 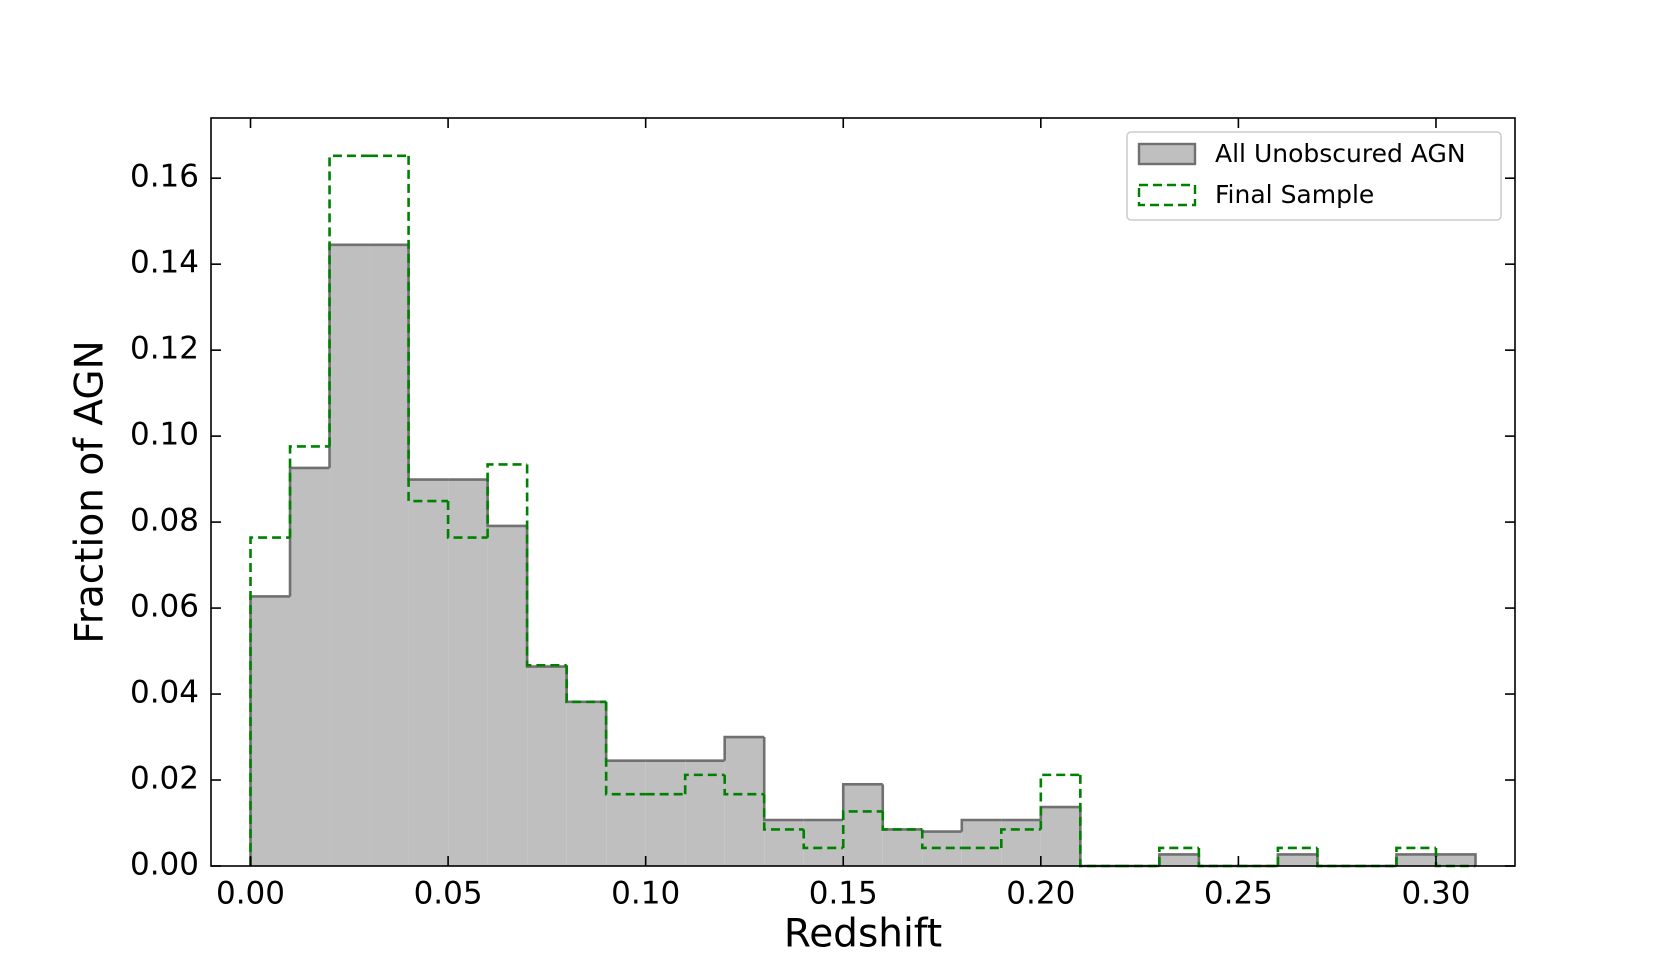 I want to click on legend-label: Final Sample, so click(x=1294, y=194).